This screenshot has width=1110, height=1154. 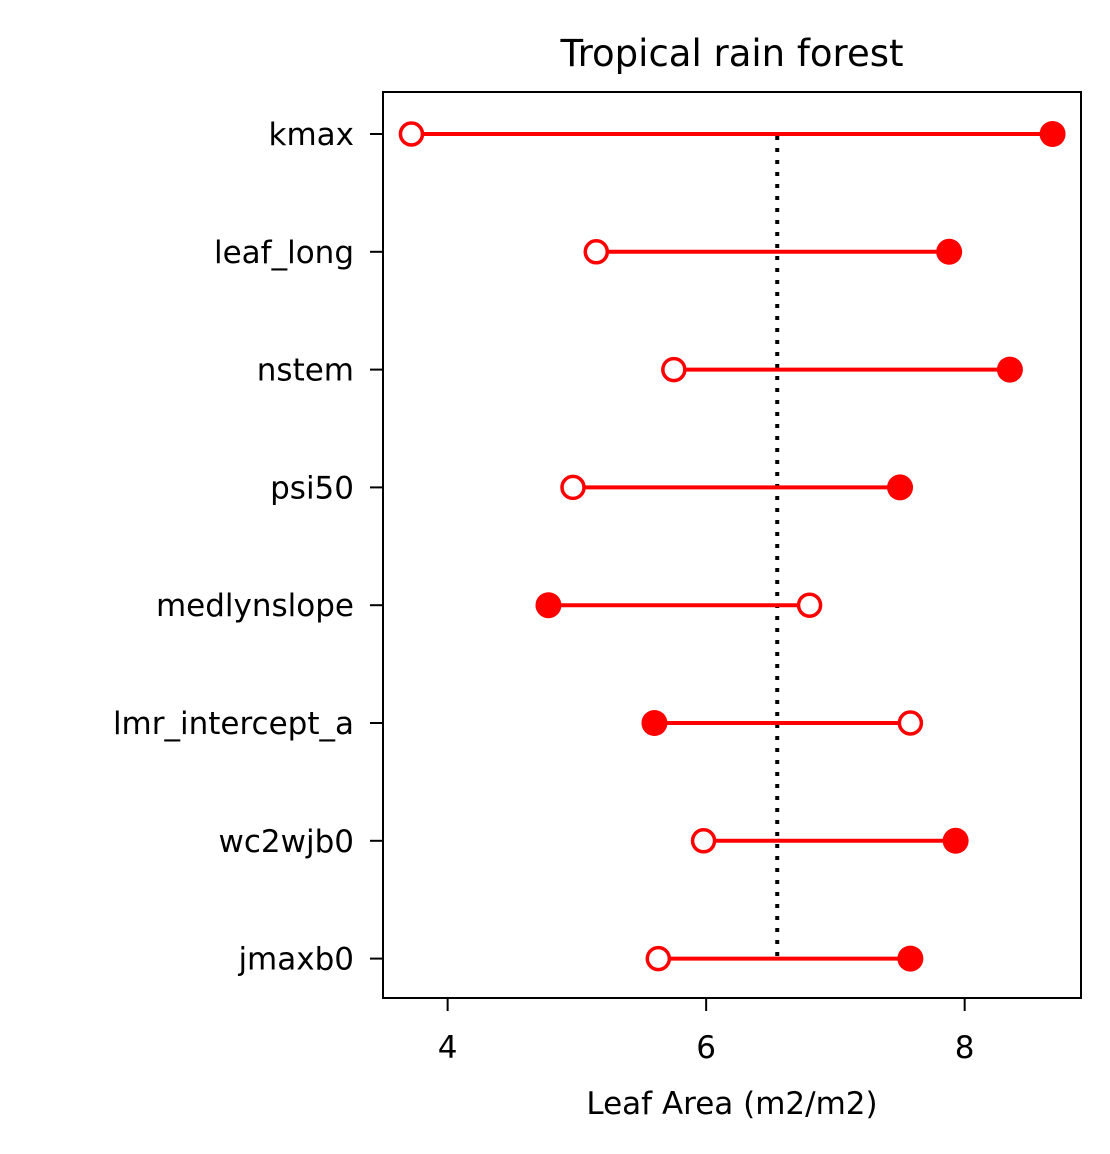 I want to click on x-axis: 4 6 8, so click(x=706, y=1032).